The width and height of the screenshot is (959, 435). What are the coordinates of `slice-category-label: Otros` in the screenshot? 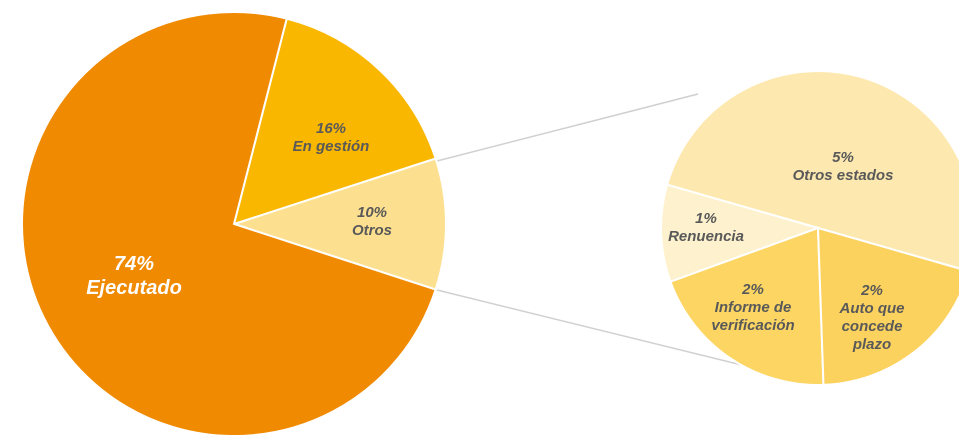 It's located at (371, 230).